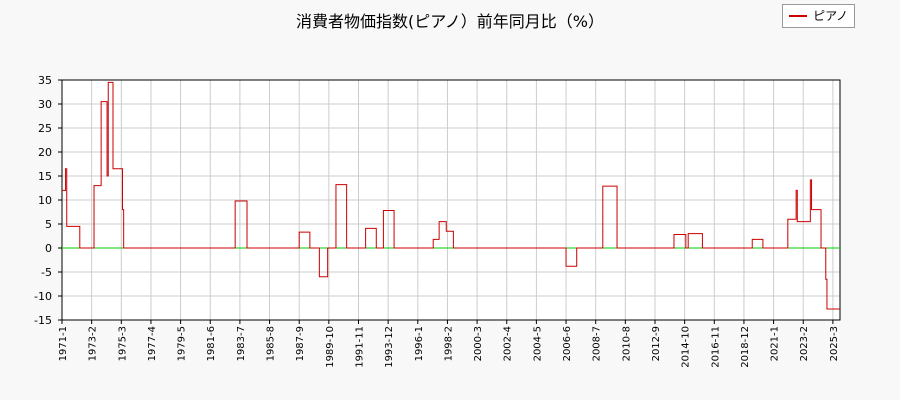 The image size is (900, 400). Describe the element at coordinates (43, 320) in the screenshot. I see `y-tick-label: -15` at that location.